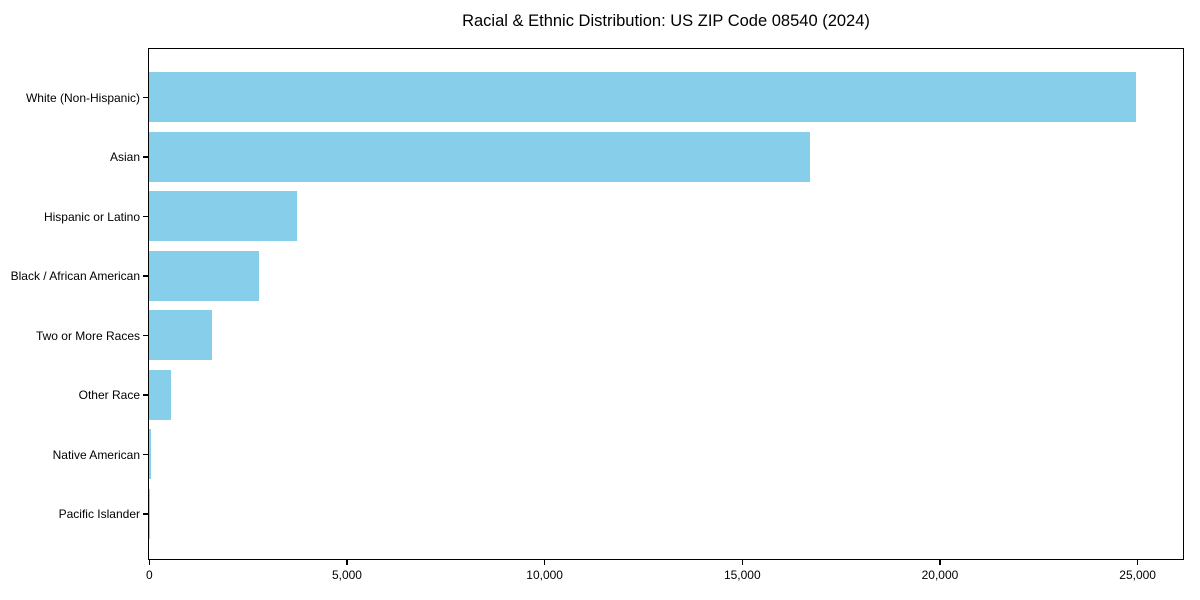 The width and height of the screenshot is (1200, 600). Describe the element at coordinates (87, 335) in the screenshot. I see `y-tick-label: Two or More Races` at that location.